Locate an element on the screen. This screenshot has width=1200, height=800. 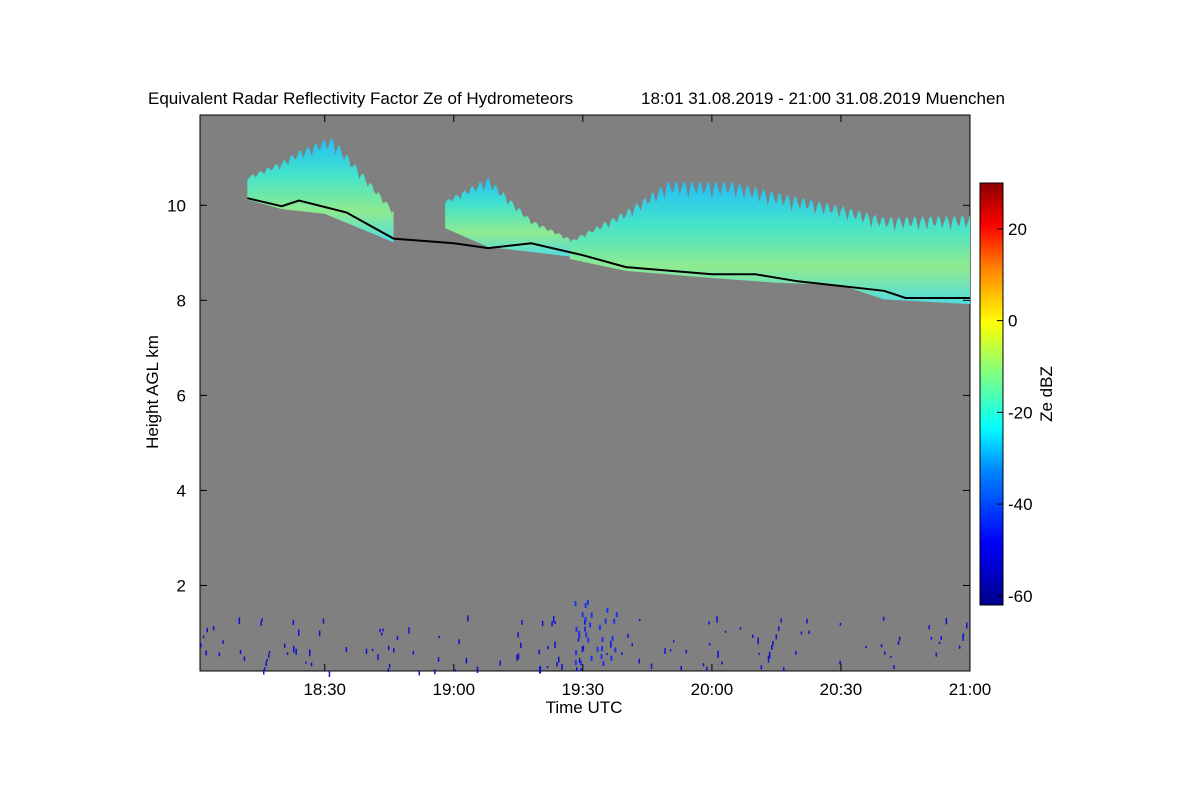
x-tick-label: 19:00 is located at coordinates (454, 689).